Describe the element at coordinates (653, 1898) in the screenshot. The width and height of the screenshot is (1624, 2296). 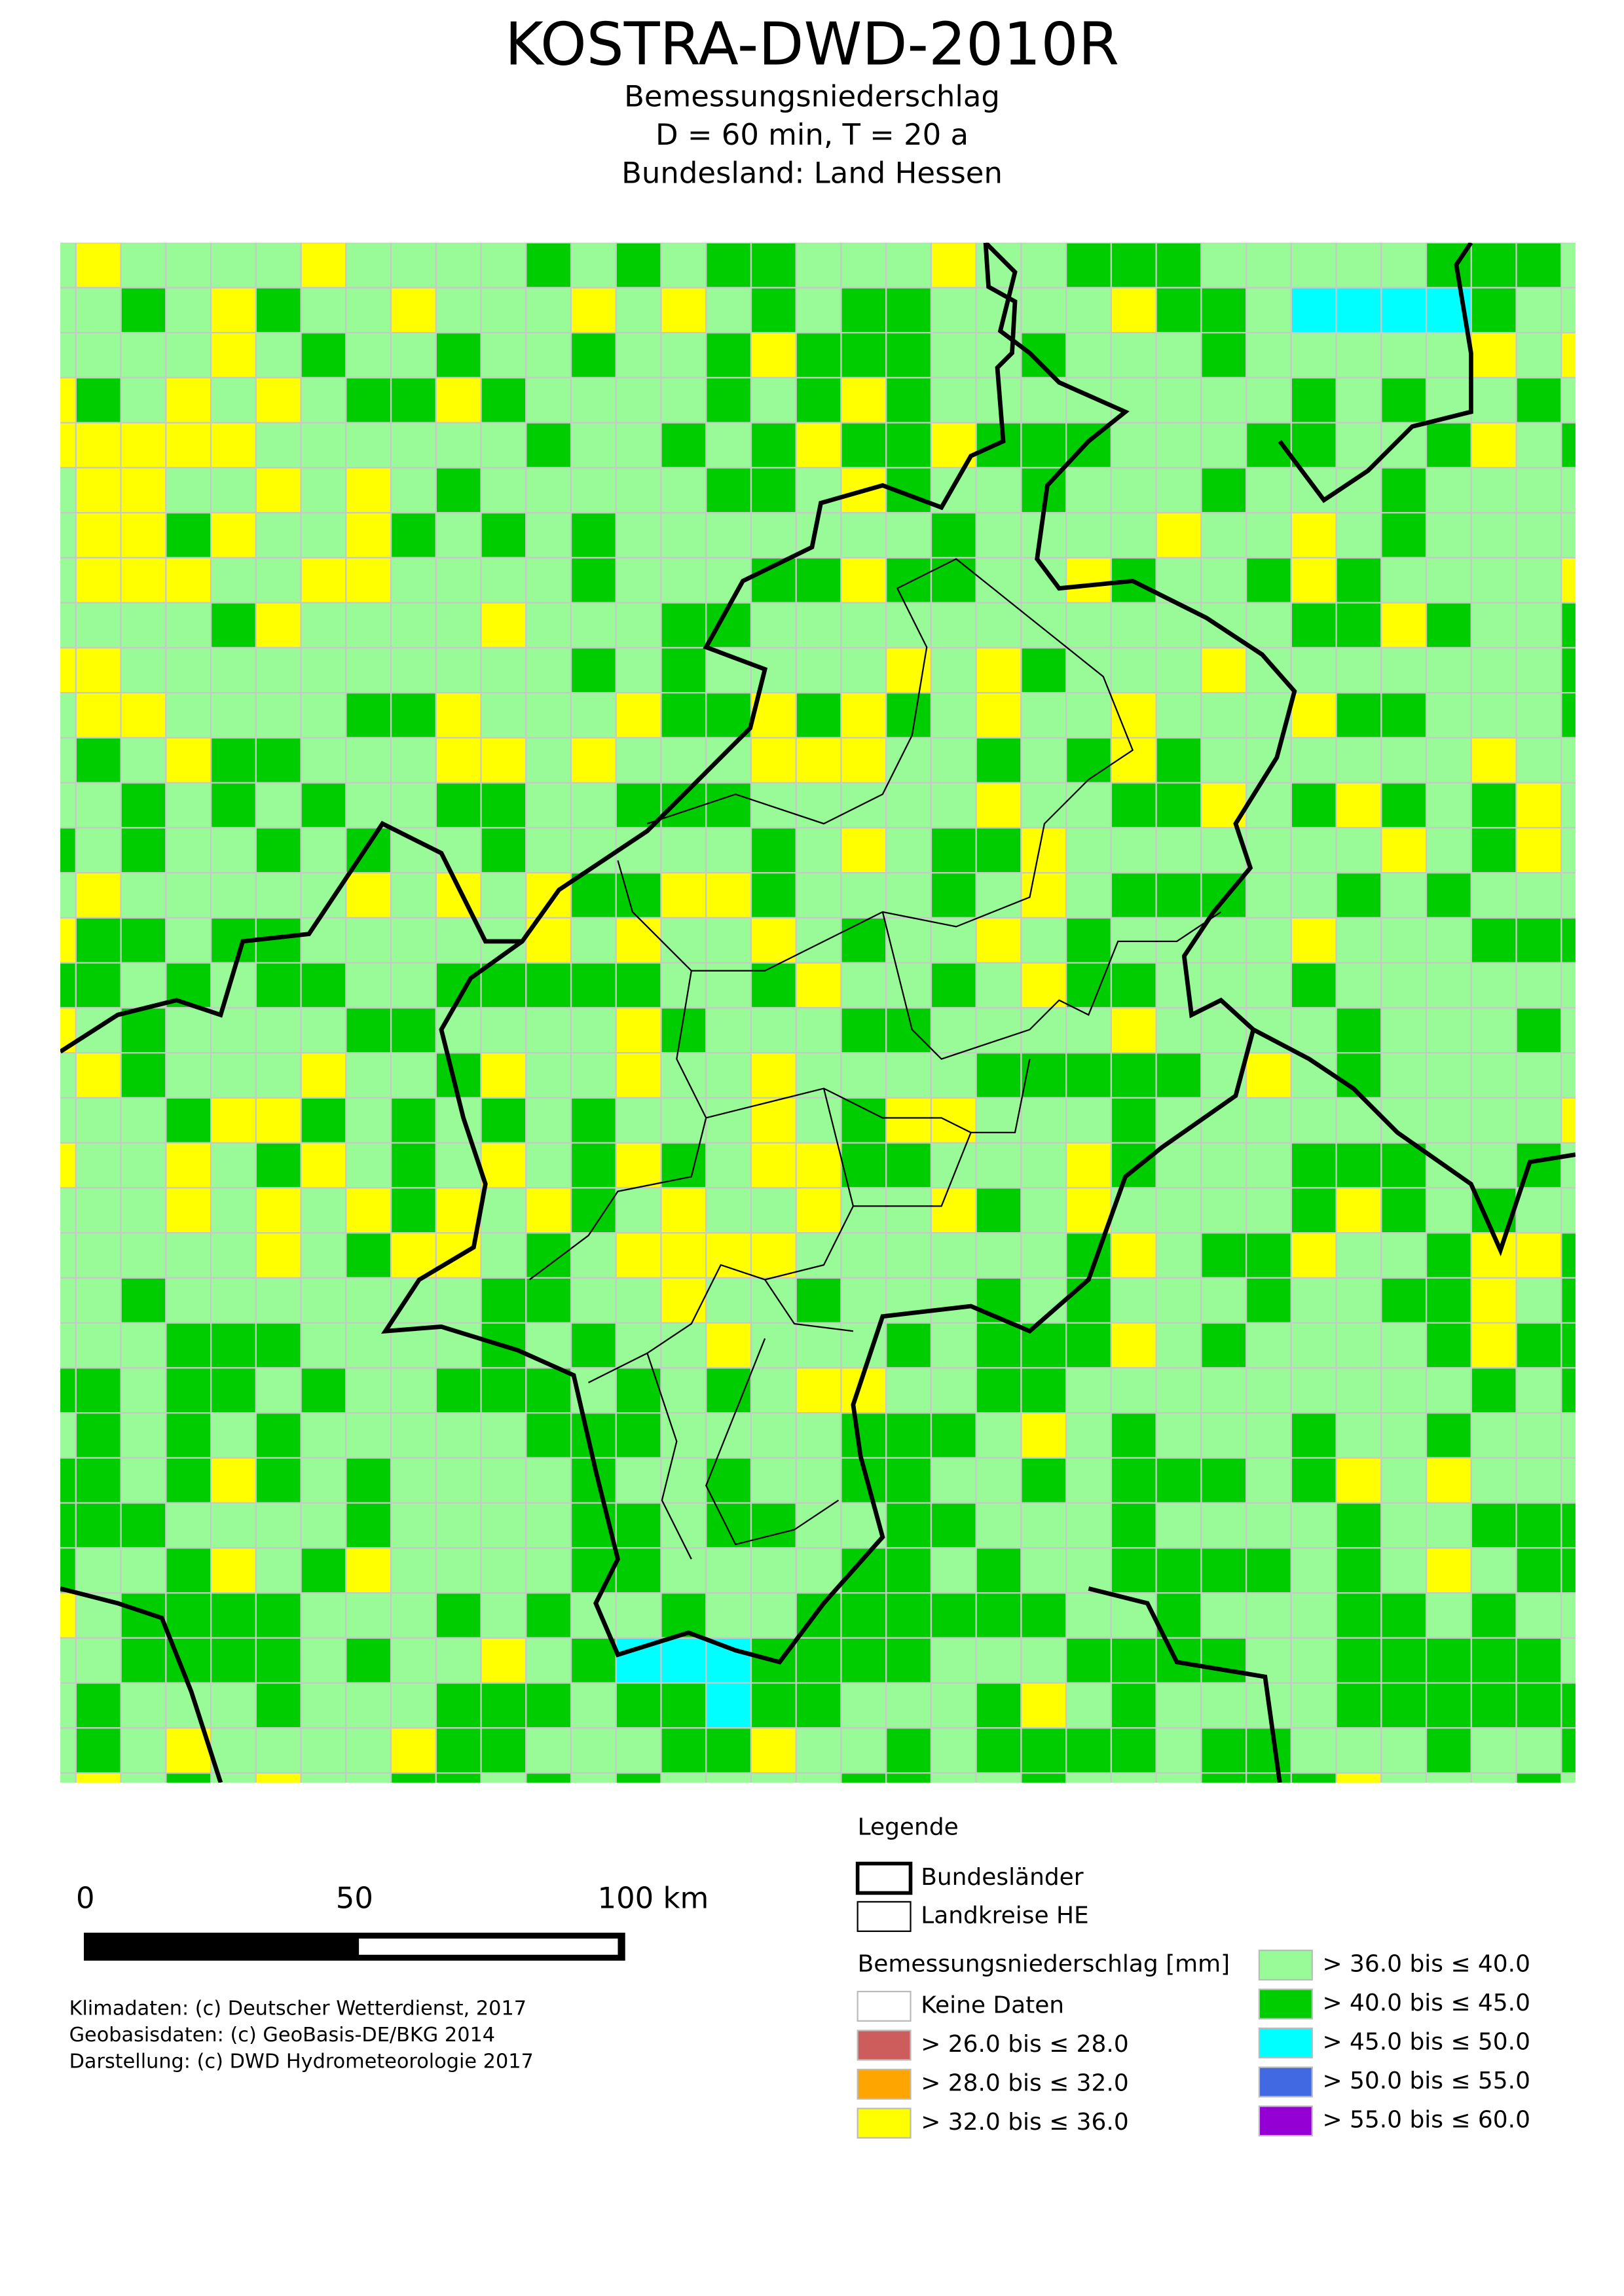
I see `scale-label: 100 km` at that location.